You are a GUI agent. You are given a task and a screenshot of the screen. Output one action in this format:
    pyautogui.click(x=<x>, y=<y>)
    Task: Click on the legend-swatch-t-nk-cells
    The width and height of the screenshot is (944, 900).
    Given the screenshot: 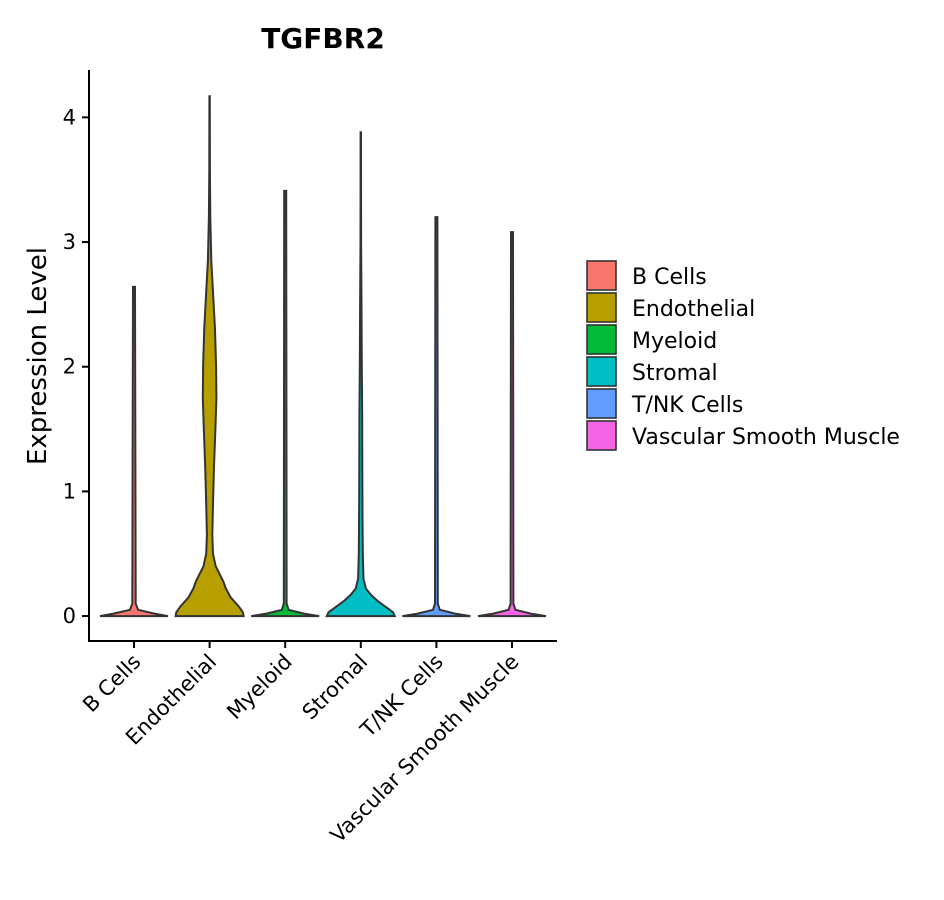 What is the action you would take?
    pyautogui.click(x=601, y=403)
    